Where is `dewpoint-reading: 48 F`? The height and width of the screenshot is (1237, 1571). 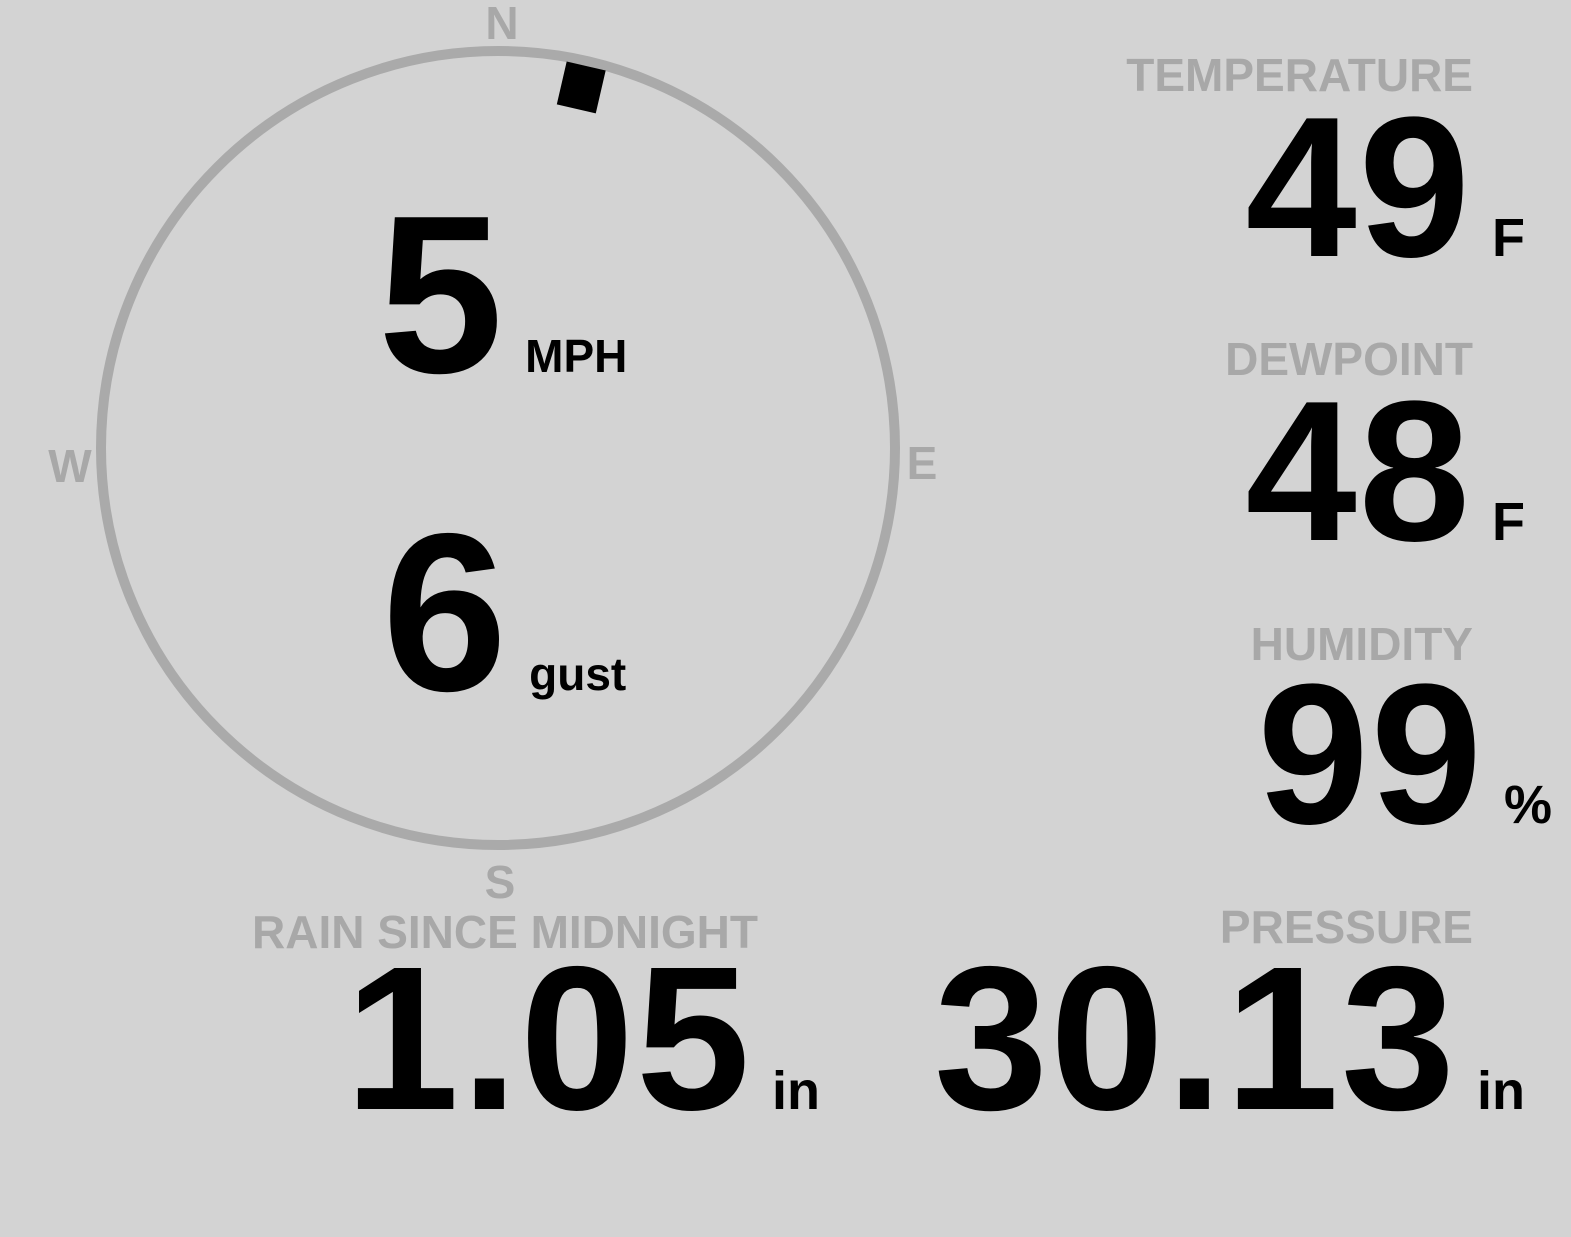
dewpoint-reading: 48 F is located at coordinates (1385, 472).